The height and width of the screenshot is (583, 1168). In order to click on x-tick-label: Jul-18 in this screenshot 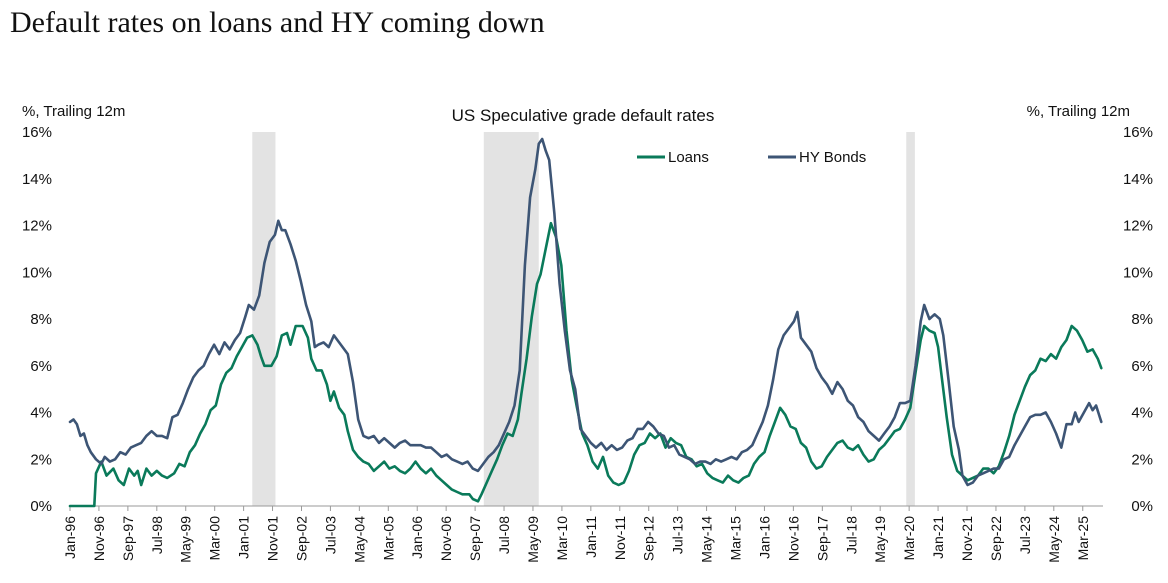, I will do `click(851, 535)`.